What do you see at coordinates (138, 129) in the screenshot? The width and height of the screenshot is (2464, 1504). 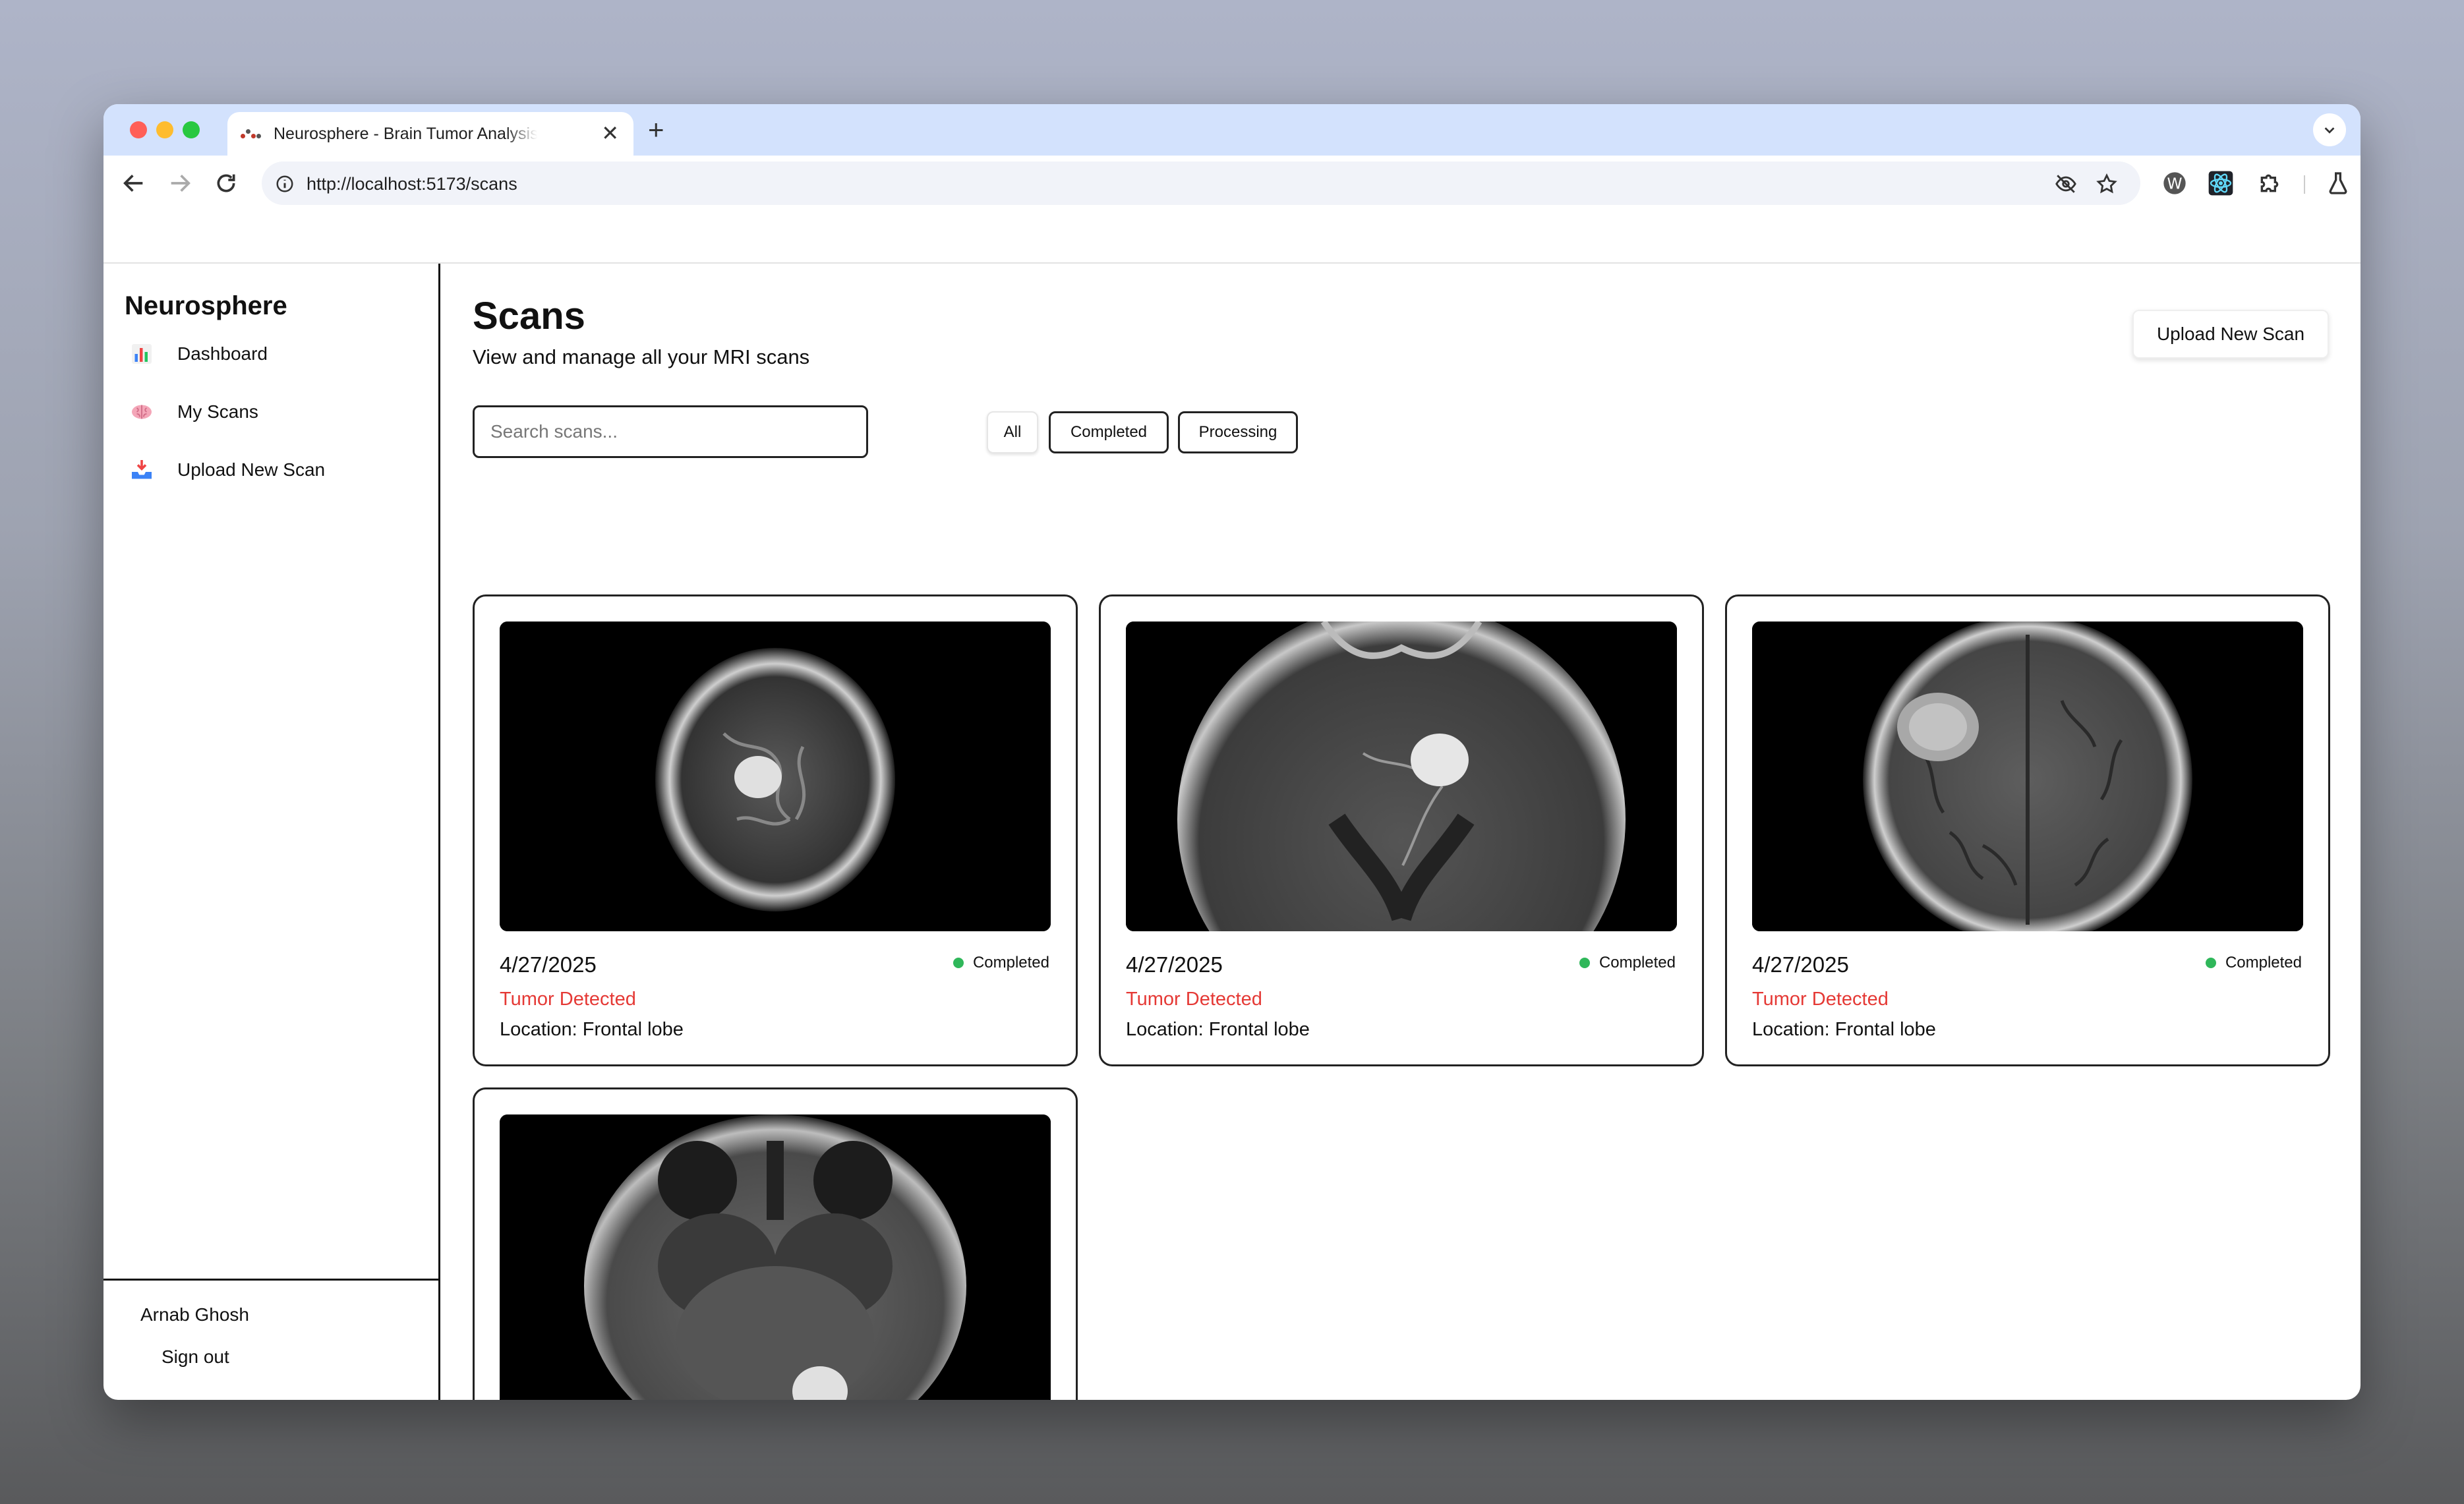 I see `close-window-button` at bounding box center [138, 129].